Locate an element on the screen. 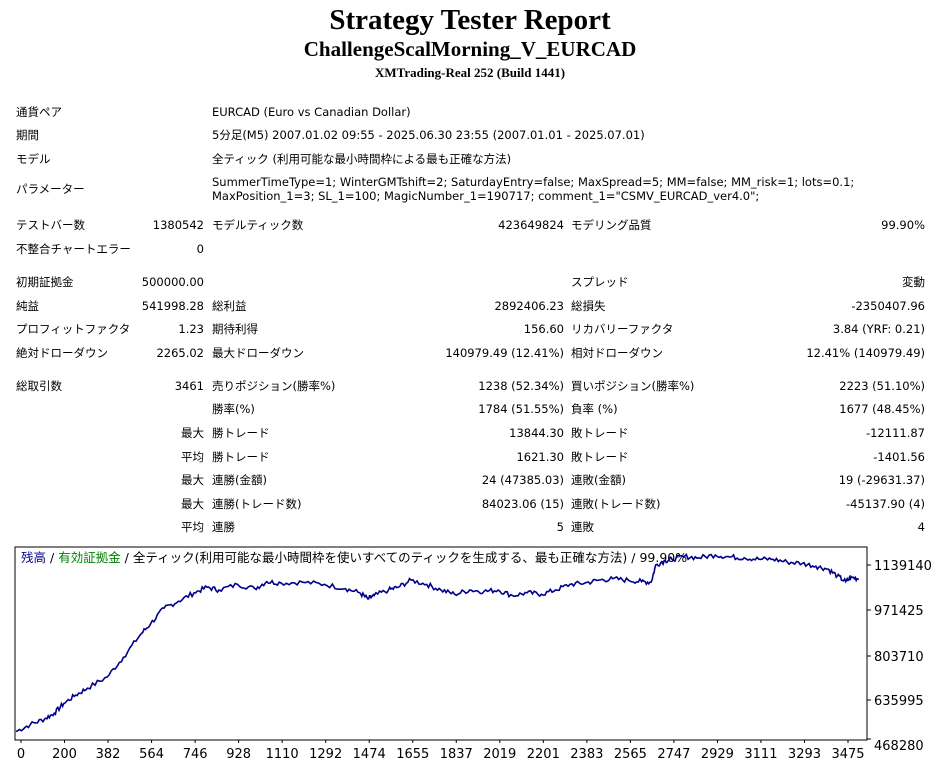 This screenshot has height=763, width=940. win-rate-value: 1784 (51.55%) is located at coordinates (521, 409).